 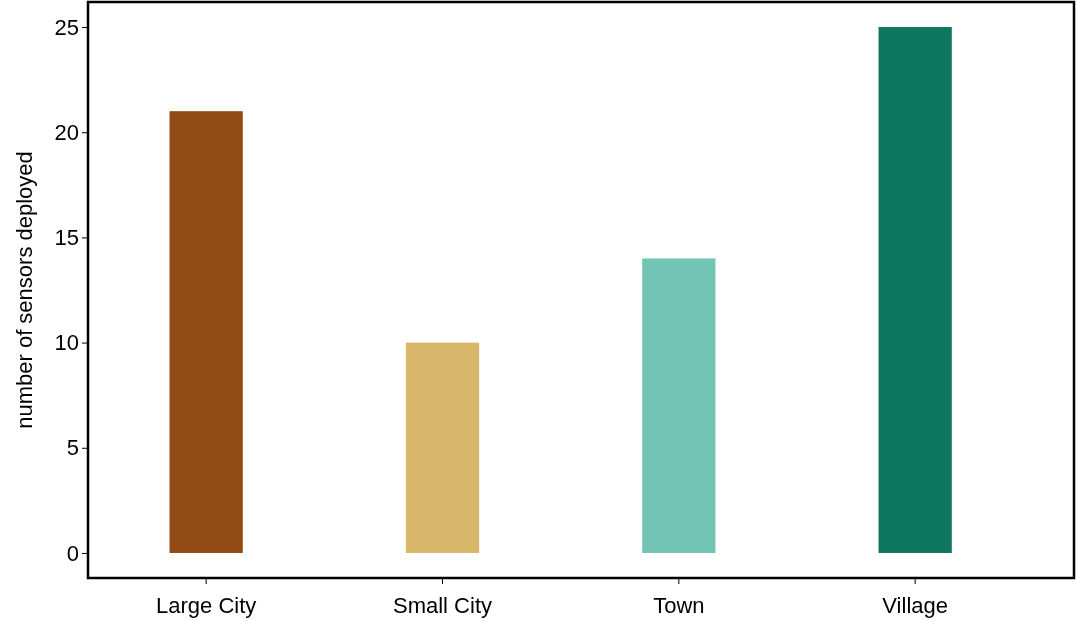 I want to click on y-tick-label: 20, so click(x=66, y=132).